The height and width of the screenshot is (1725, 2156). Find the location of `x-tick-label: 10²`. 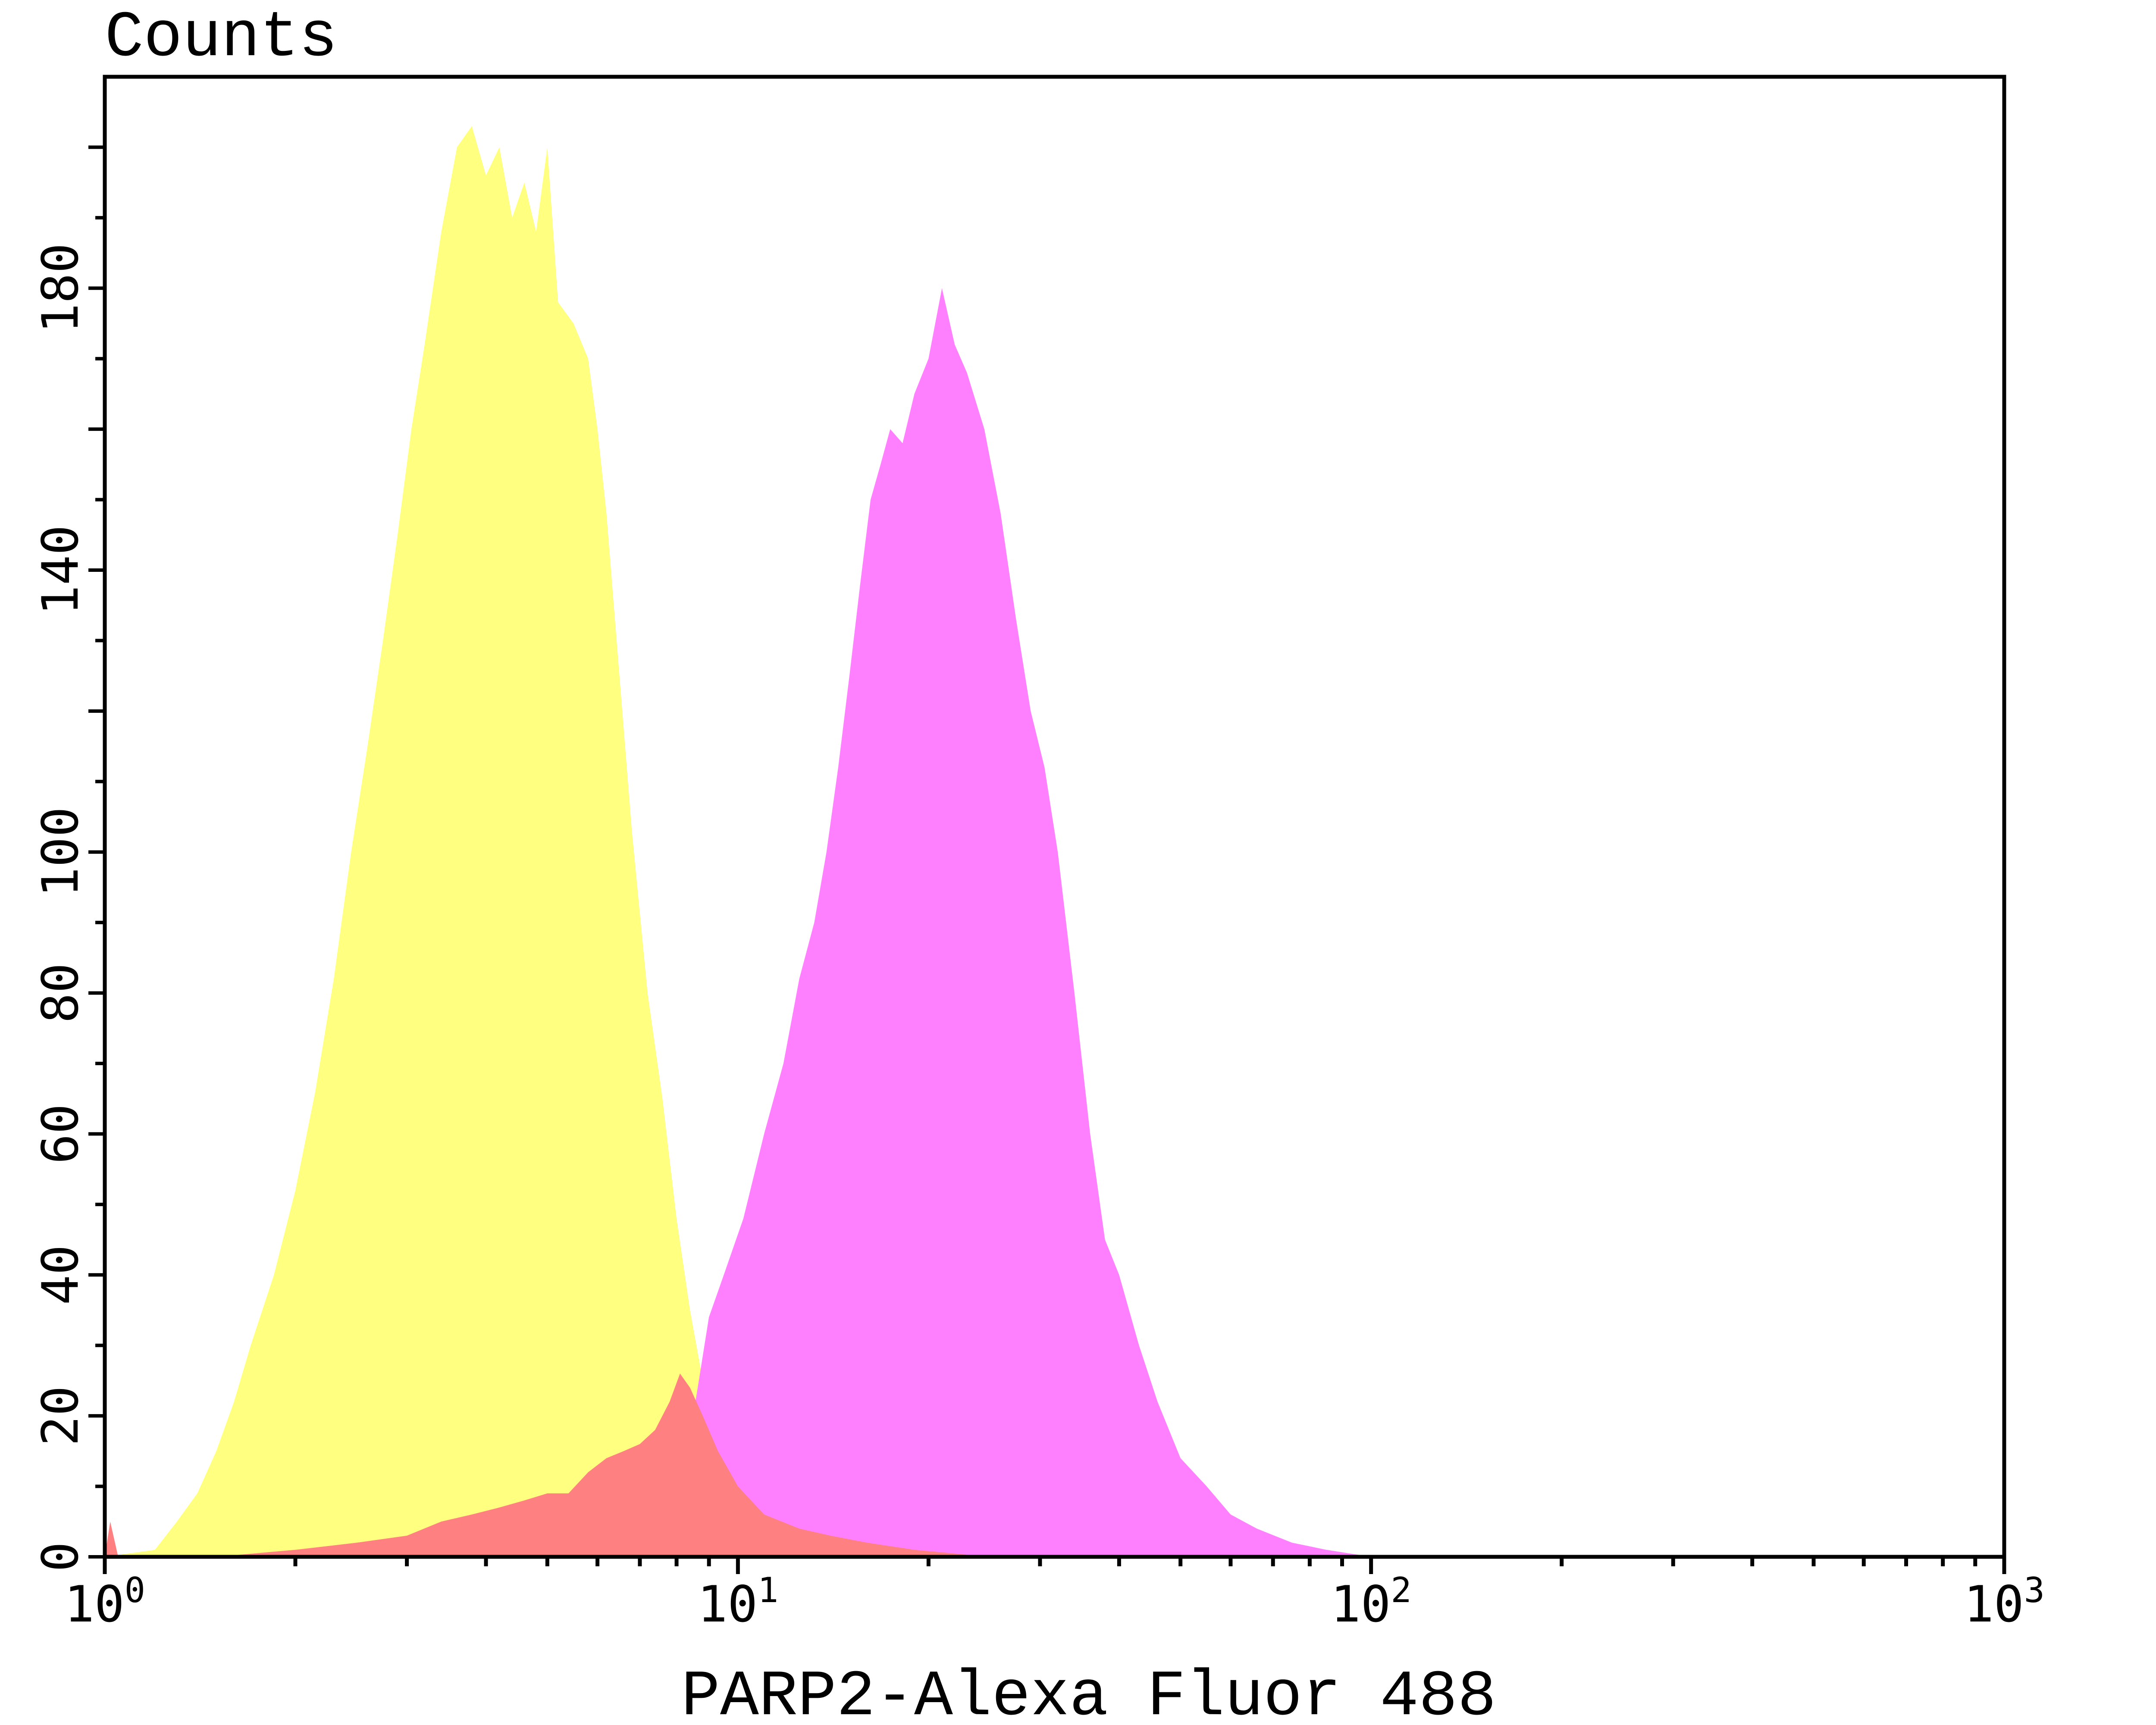

x-tick-label: 10² is located at coordinates (1371, 1602).